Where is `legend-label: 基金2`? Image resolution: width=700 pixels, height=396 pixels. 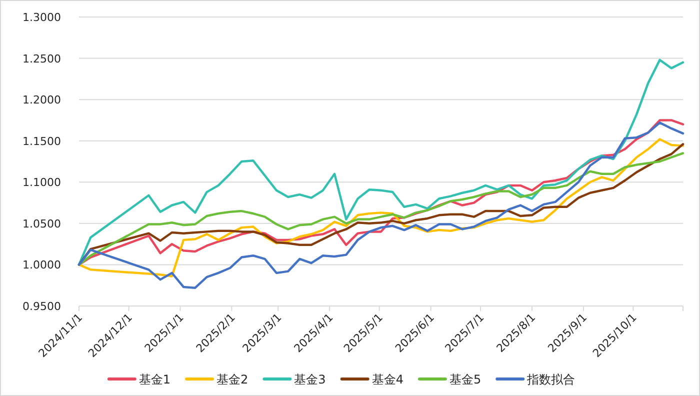
legend-label: 基金2 is located at coordinates (232, 379).